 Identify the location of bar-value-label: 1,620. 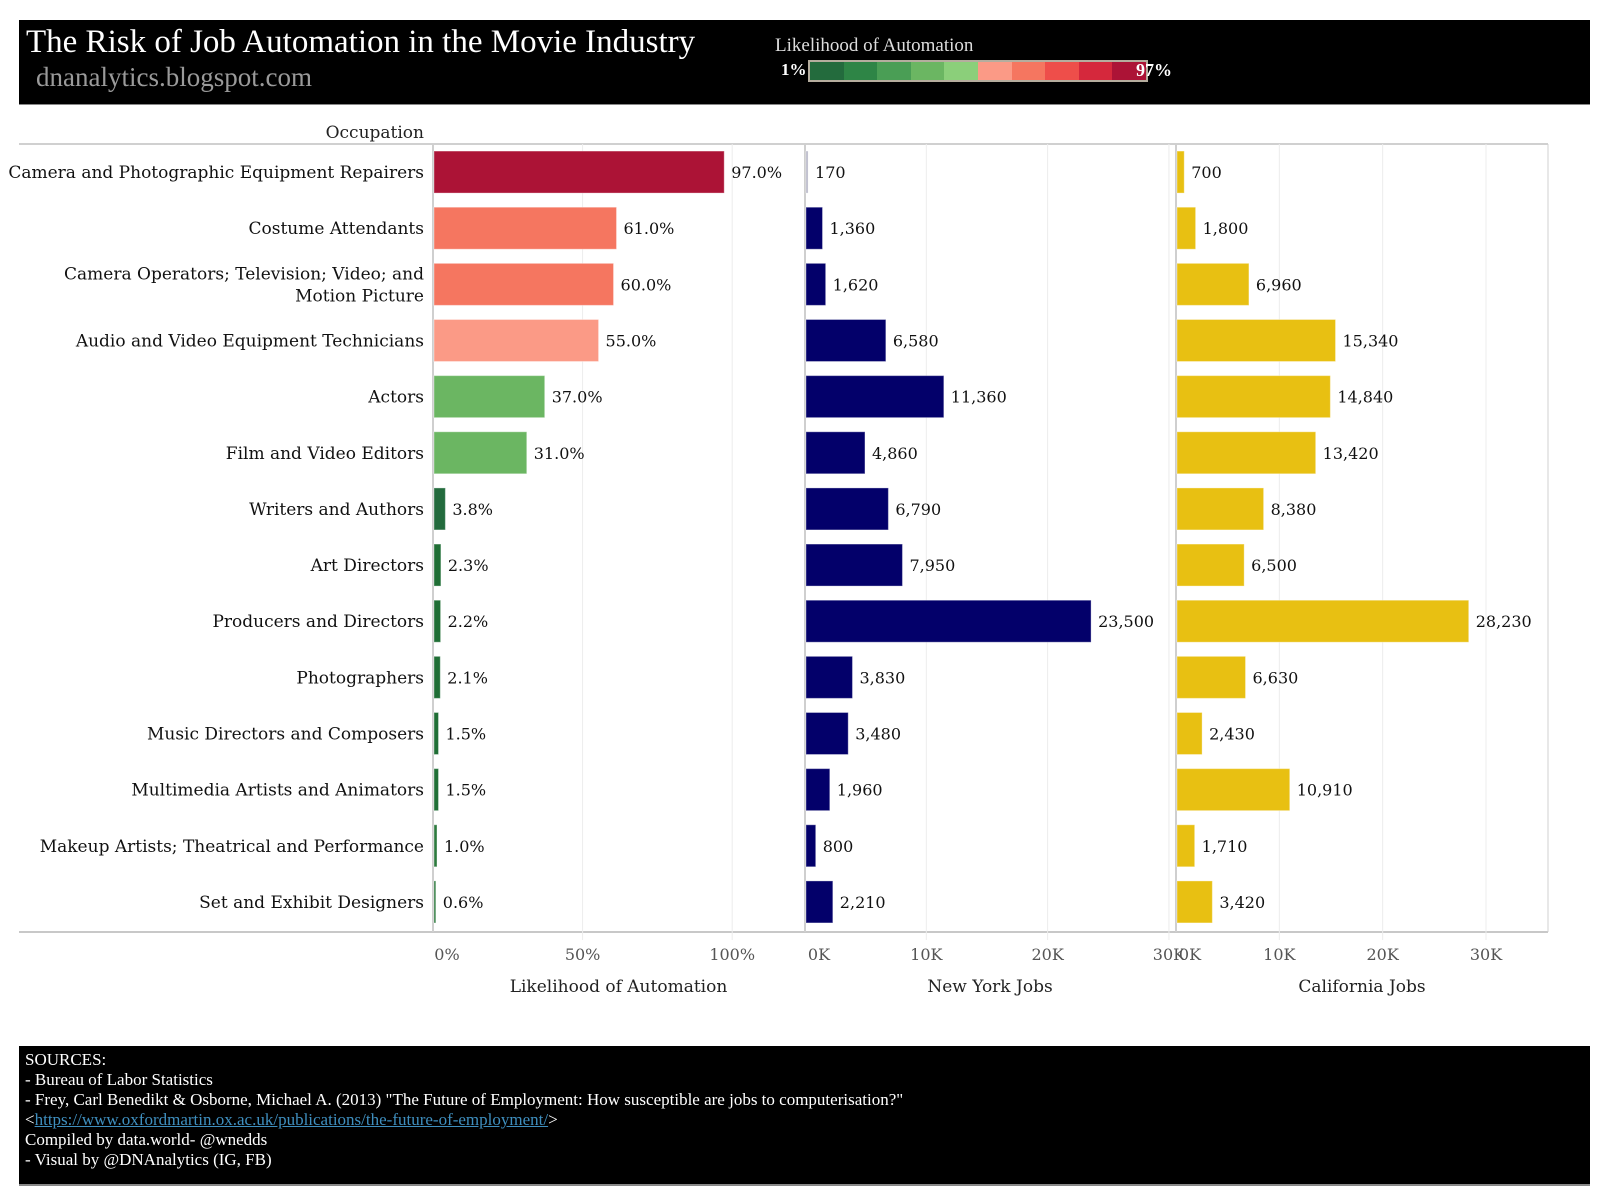
(856, 284).